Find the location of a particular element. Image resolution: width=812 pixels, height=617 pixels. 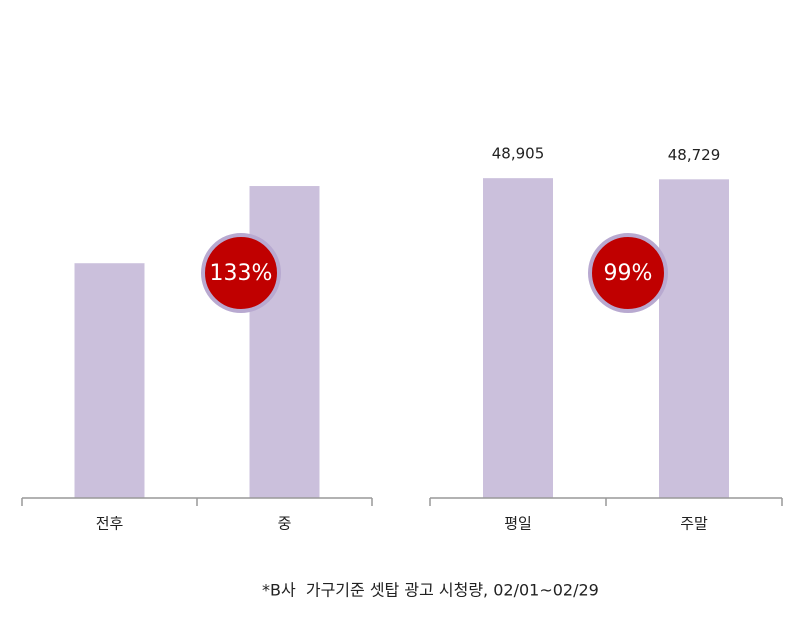

badge-text: 133% is located at coordinates (241, 273).